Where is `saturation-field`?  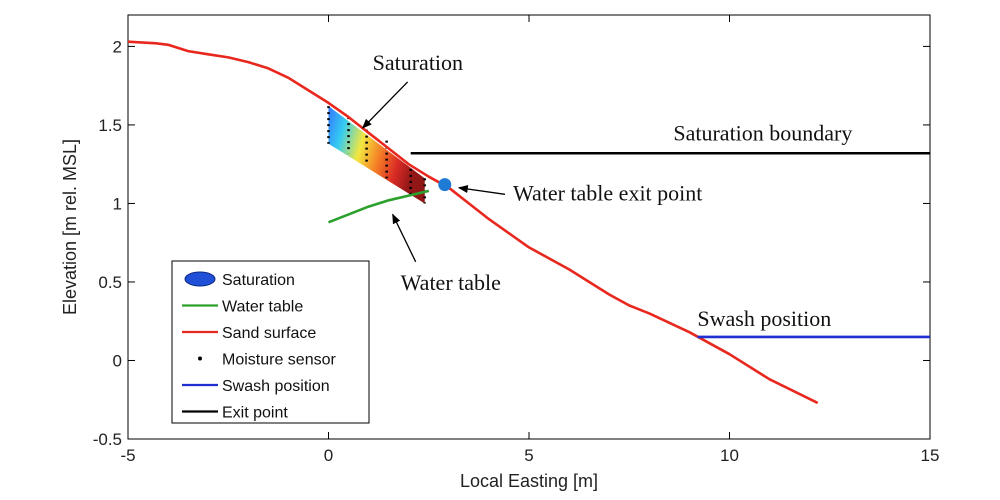
saturation-field is located at coordinates (376, 155).